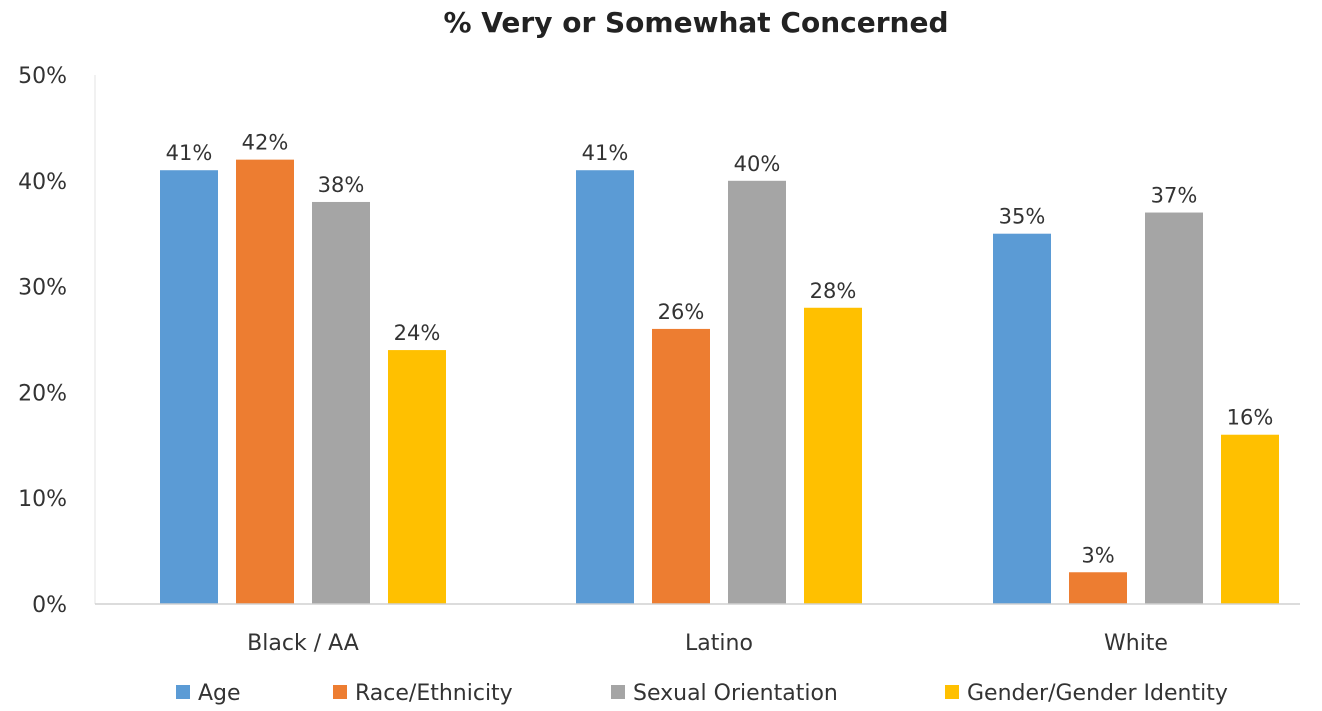 The height and width of the screenshot is (711, 1322). Describe the element at coordinates (219, 693) in the screenshot. I see `legend-label: Age` at that location.